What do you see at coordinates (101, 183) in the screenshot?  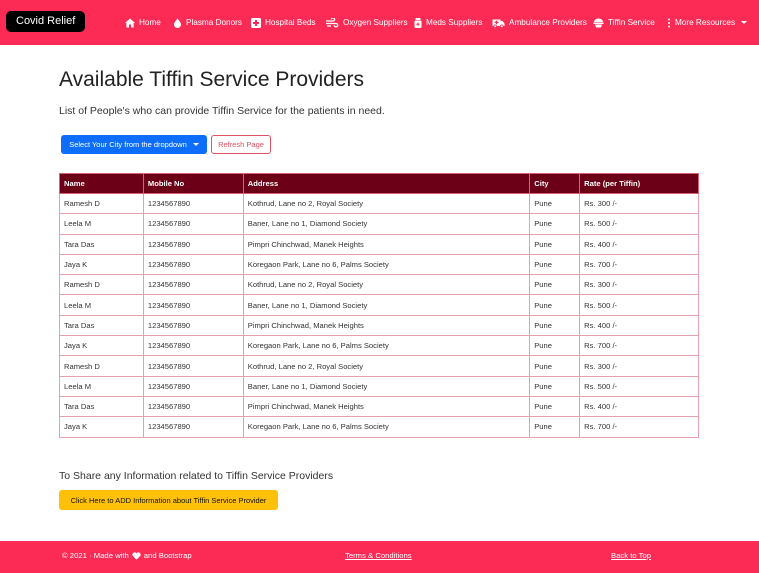 I see `column-header-name: Name` at bounding box center [101, 183].